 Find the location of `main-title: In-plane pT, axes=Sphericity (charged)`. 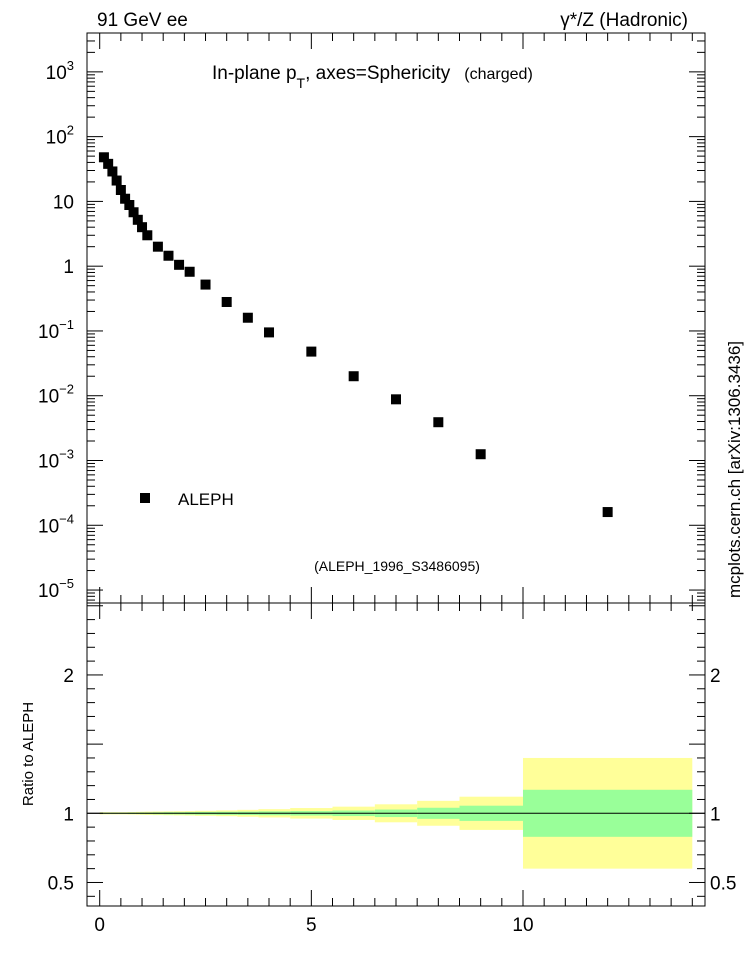

main-title: In-plane pT, axes=Sphericity (charged) is located at coordinates (372, 77).